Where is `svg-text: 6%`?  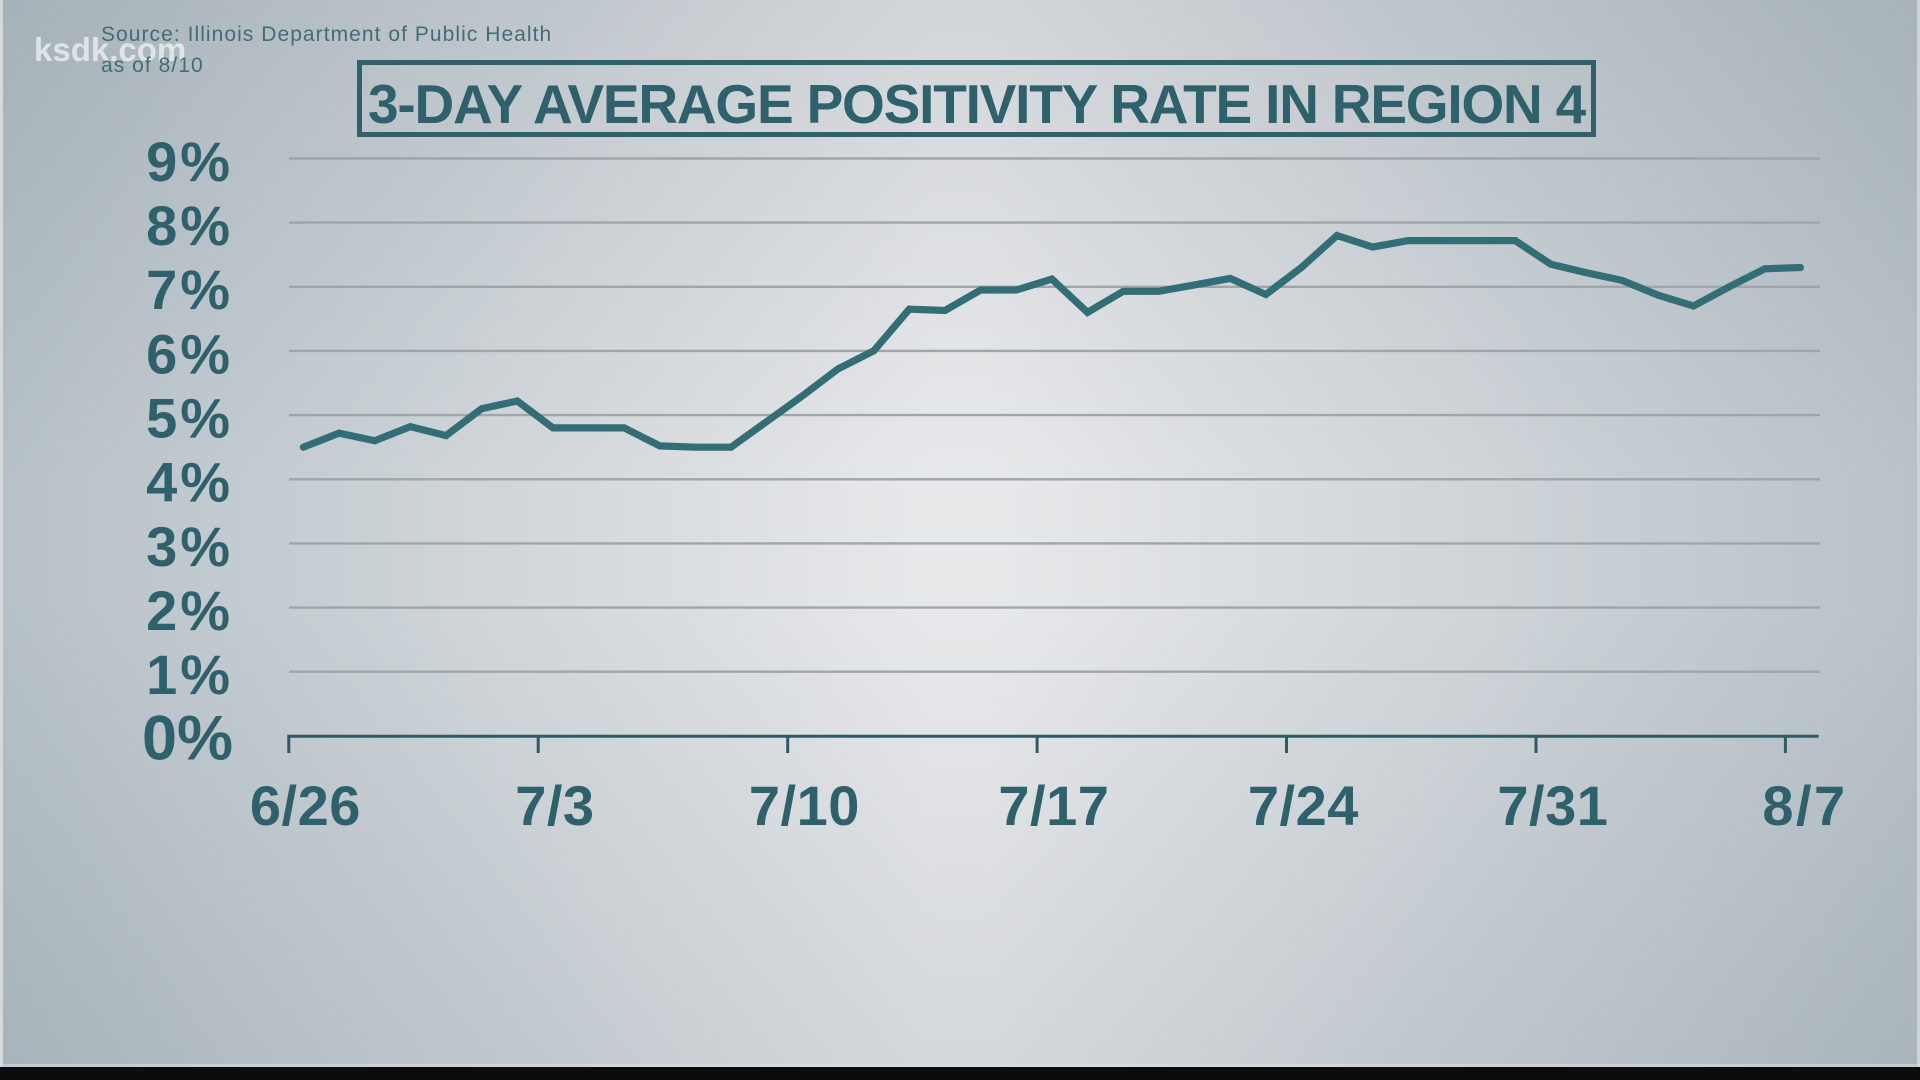 svg-text: 6% is located at coordinates (189, 353).